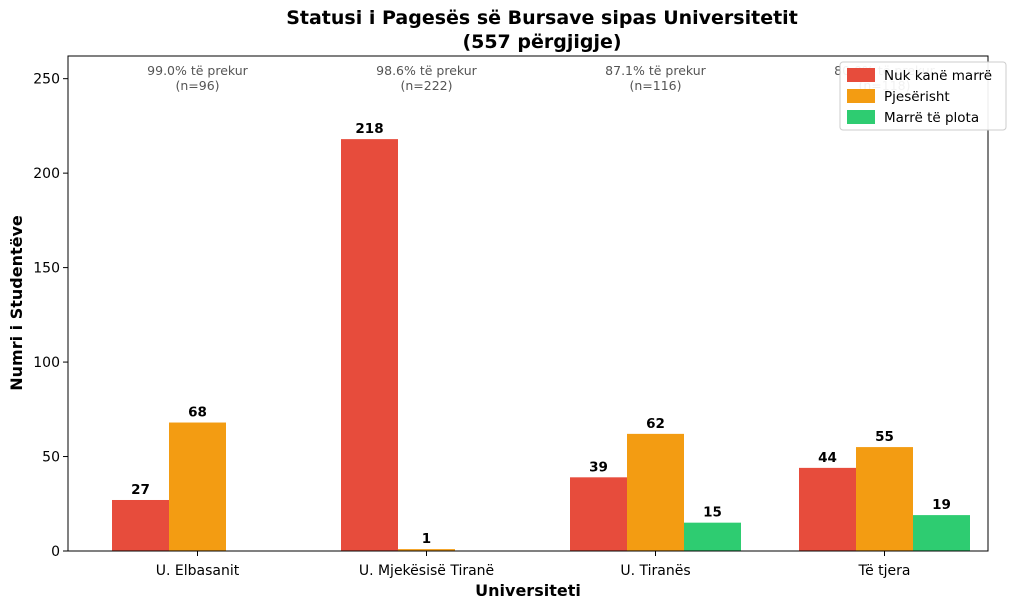  Describe the element at coordinates (655, 424) in the screenshot. I see `data-label: 62` at that location.